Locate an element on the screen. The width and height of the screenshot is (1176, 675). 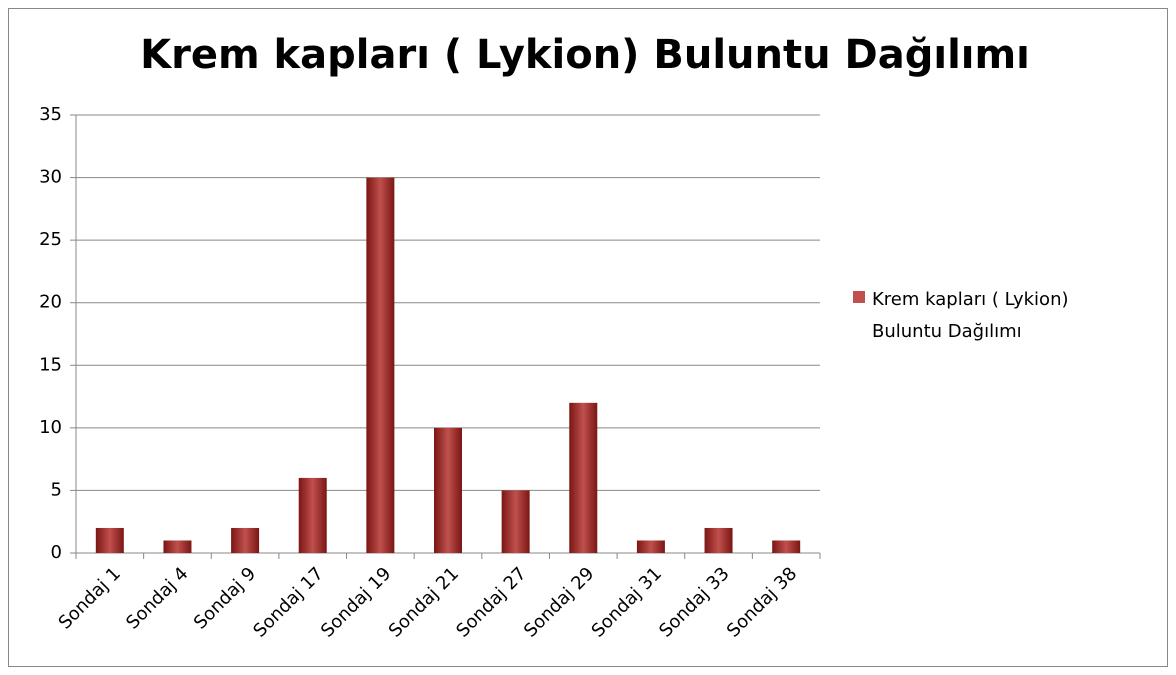
y-tick-label: 30 is located at coordinates (50, 177).